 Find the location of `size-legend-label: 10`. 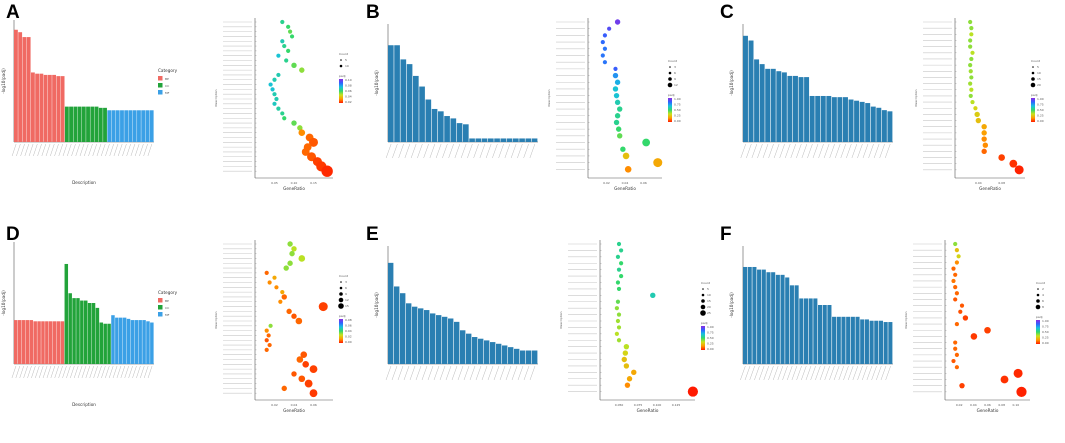

size-legend-label: 10 is located at coordinates (347, 66).